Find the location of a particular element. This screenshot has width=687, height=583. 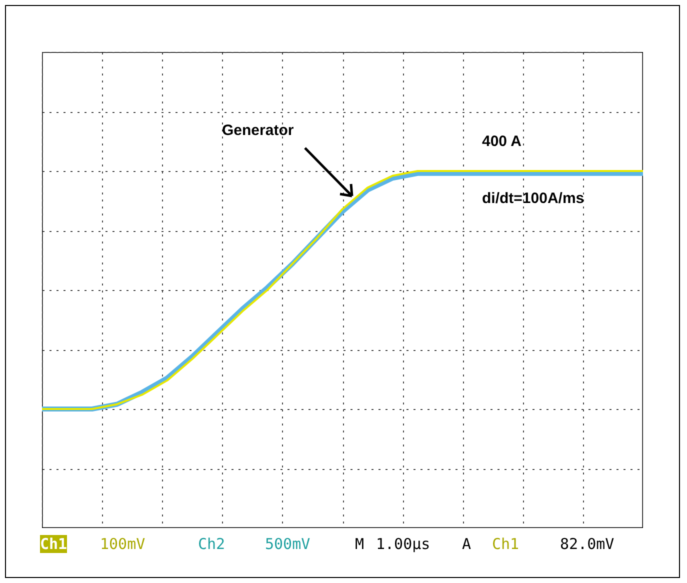

text: M is located at coordinates (359, 544).